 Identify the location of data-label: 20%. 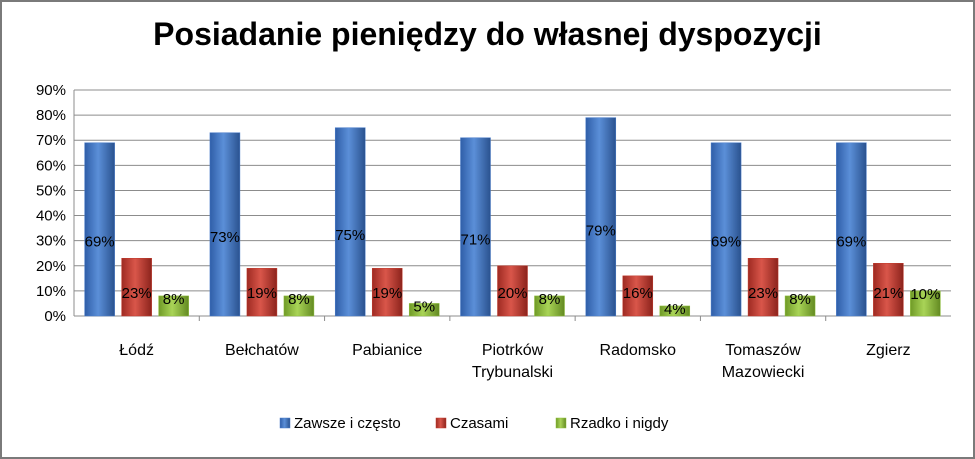
(512, 293).